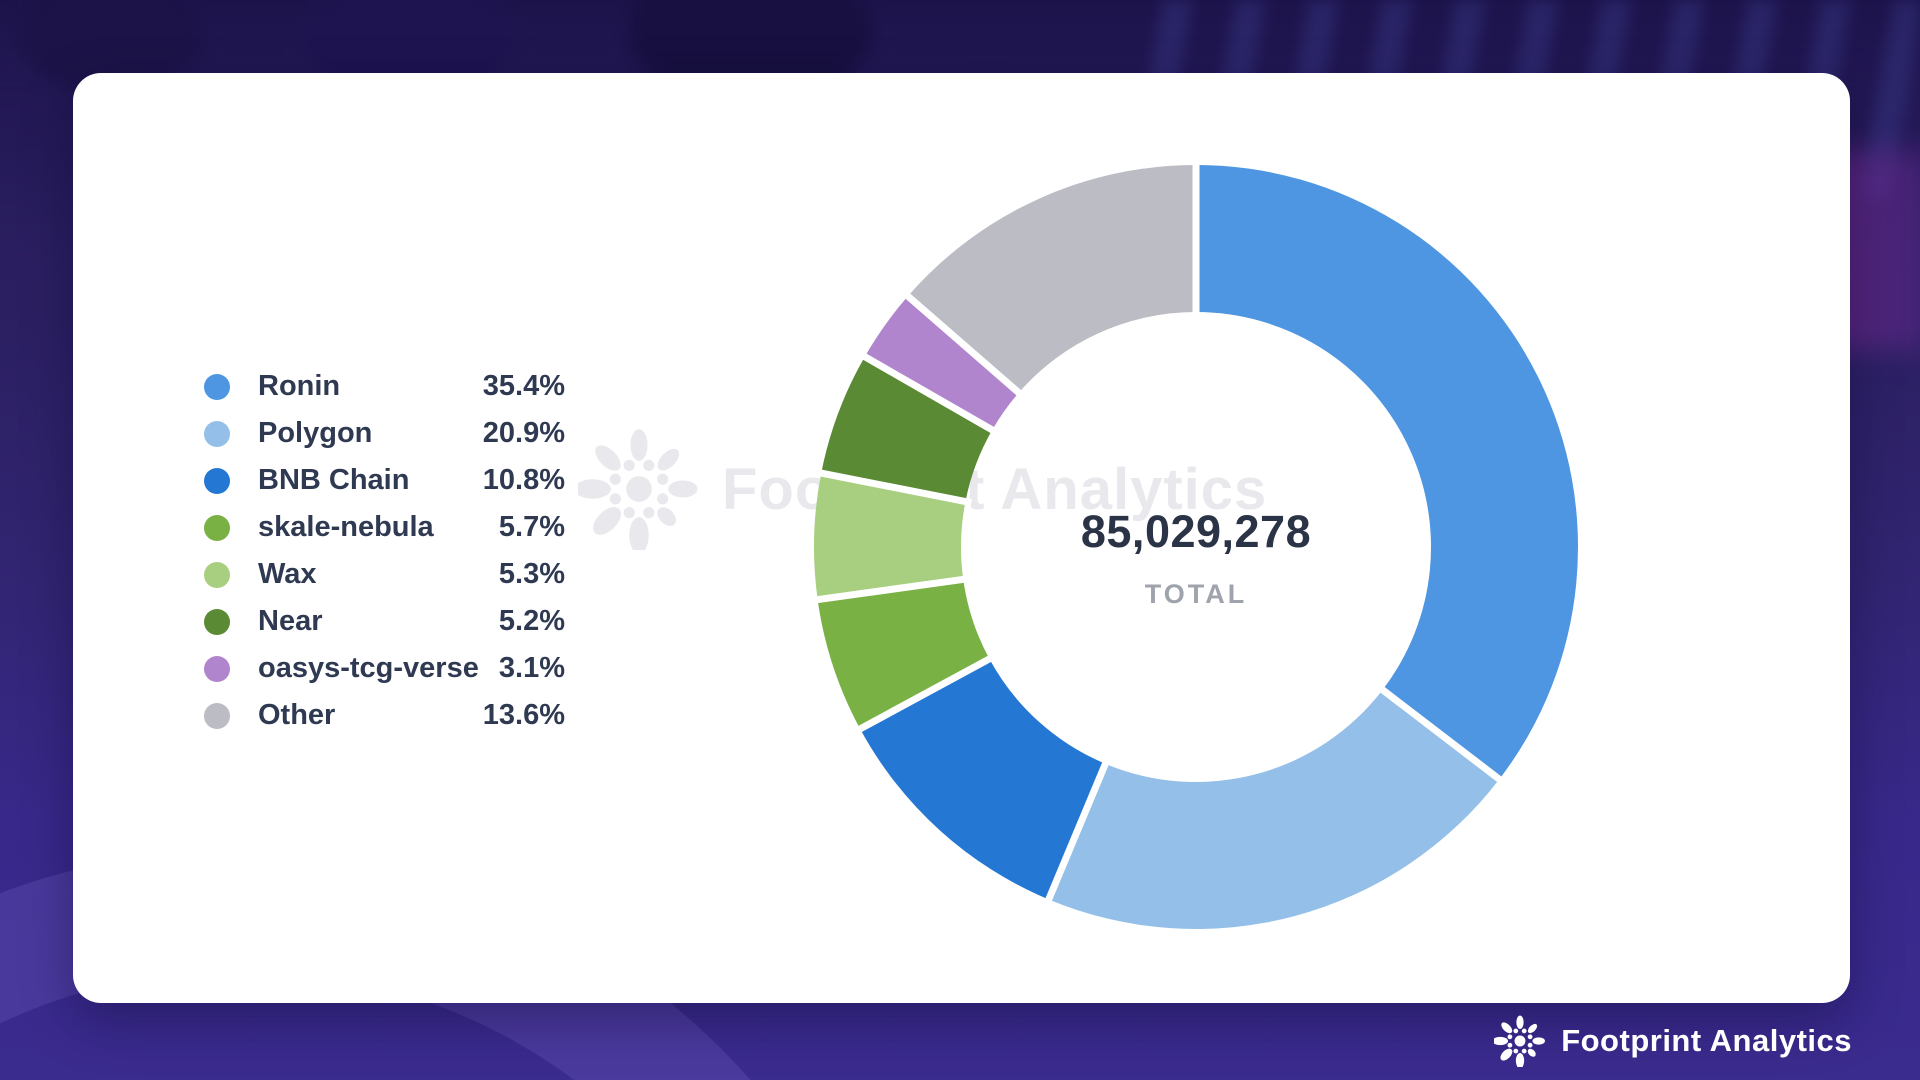 This screenshot has width=1920, height=1080. I want to click on donut-slice-wax, so click(890, 536).